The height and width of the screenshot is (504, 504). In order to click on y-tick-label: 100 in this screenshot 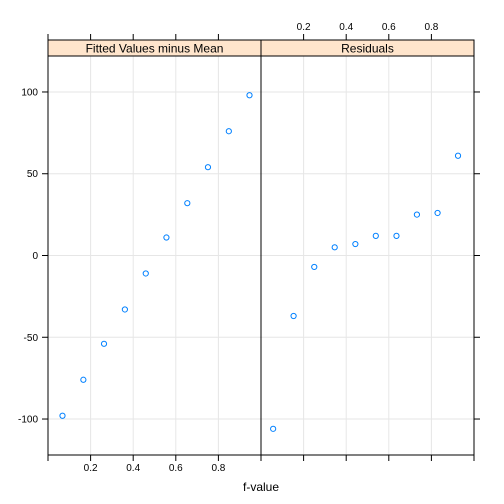, I will do `click(29, 92)`.